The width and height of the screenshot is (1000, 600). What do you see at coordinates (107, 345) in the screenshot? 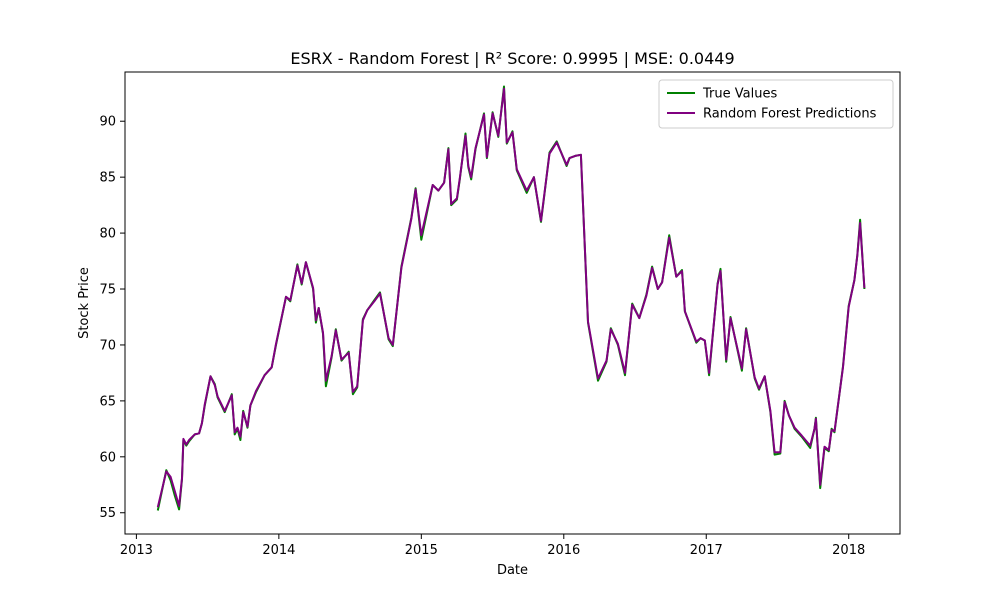
I see `y-tick-label: 70` at bounding box center [107, 345].